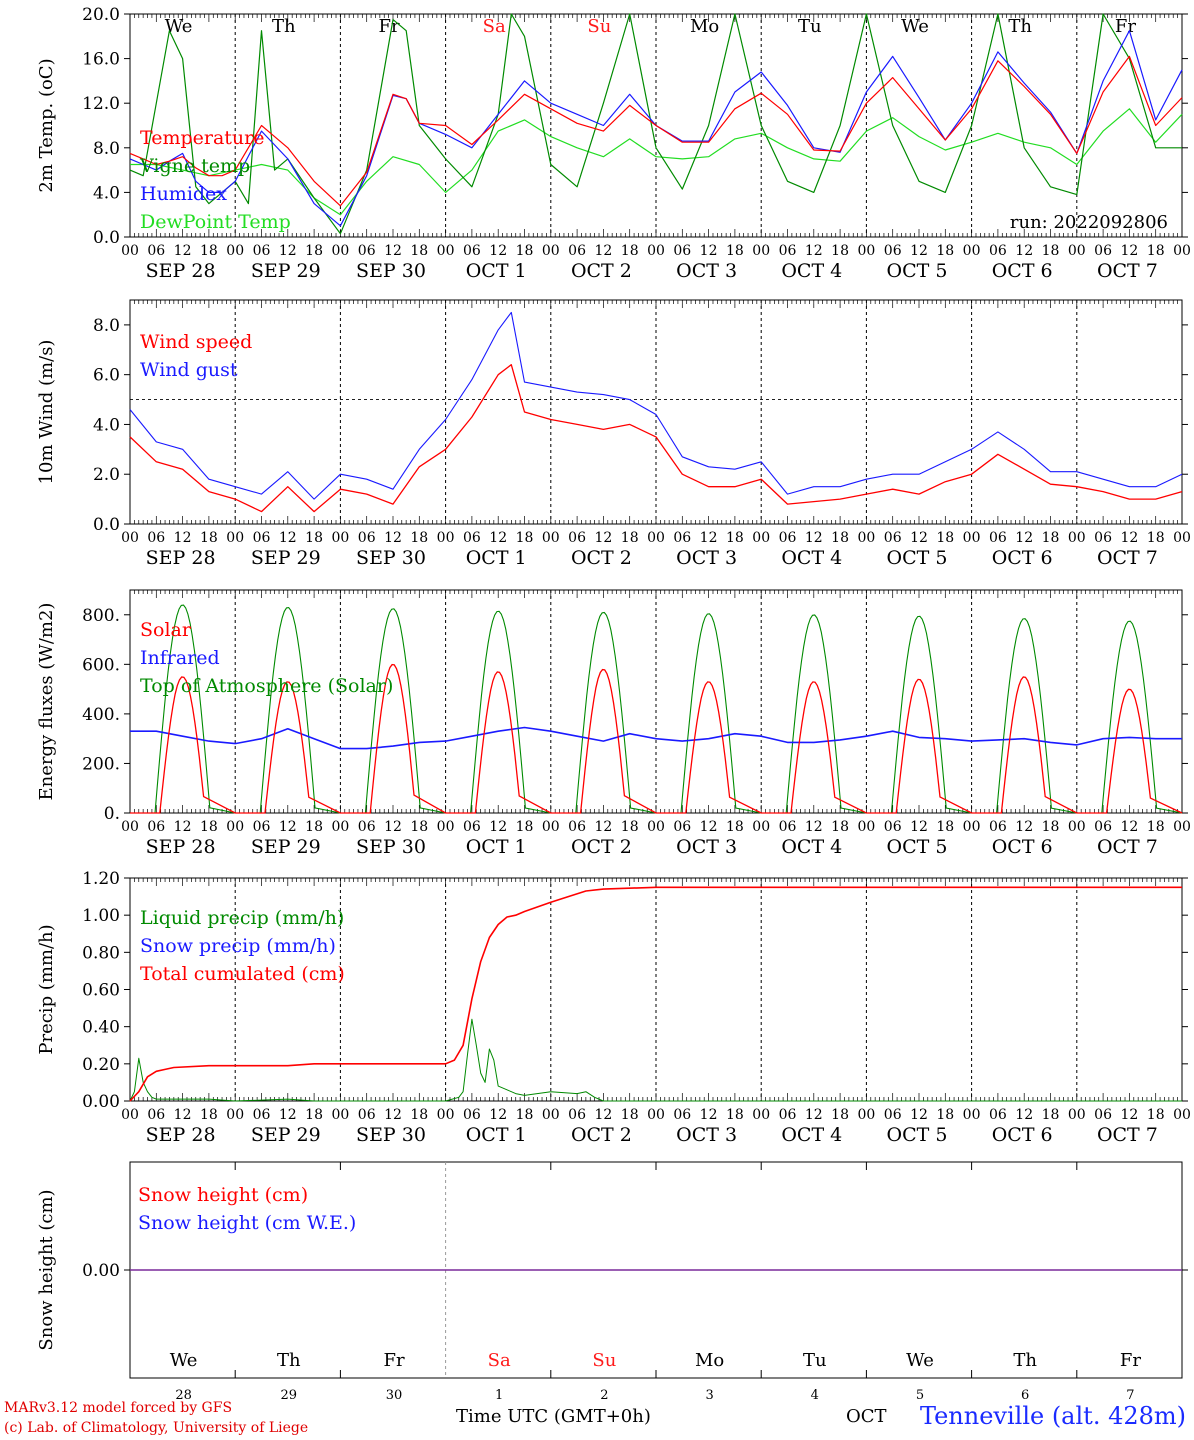  Describe the element at coordinates (183, 194) in the screenshot. I see `legend-entry-0-2: Humidex` at that location.